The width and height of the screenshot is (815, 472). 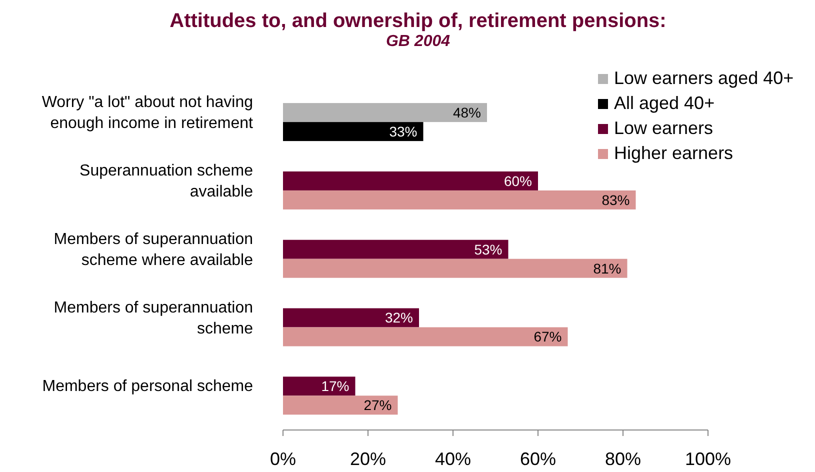 What do you see at coordinates (708, 458) in the screenshot?
I see `x-tick-label: 100%` at bounding box center [708, 458].